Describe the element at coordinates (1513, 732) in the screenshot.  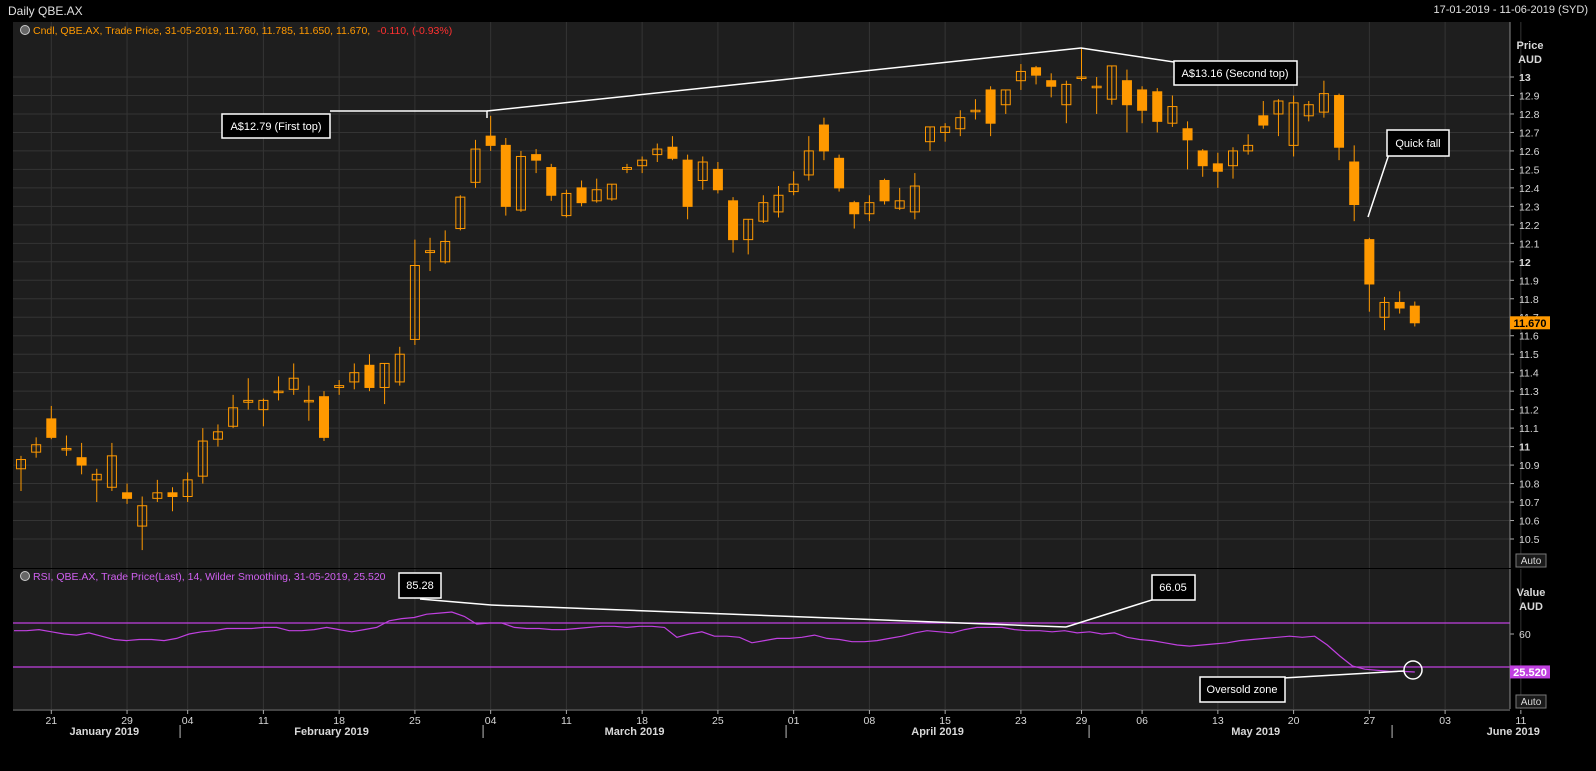
I see `month-label: June 2019` at that location.